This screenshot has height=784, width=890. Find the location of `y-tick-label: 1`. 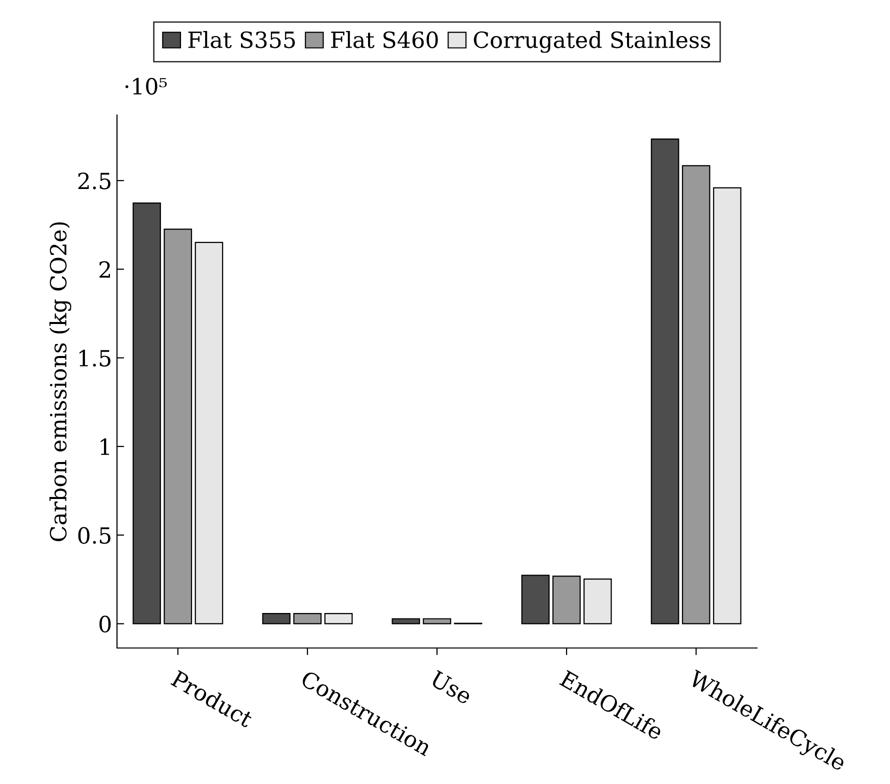

y-tick-label: 1 is located at coordinates (104, 446).